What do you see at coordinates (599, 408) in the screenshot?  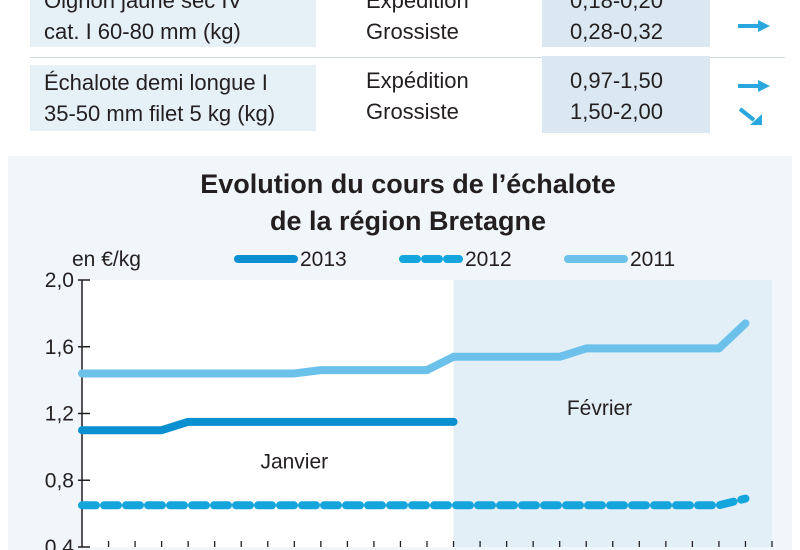 I see `period-label: Février` at bounding box center [599, 408].